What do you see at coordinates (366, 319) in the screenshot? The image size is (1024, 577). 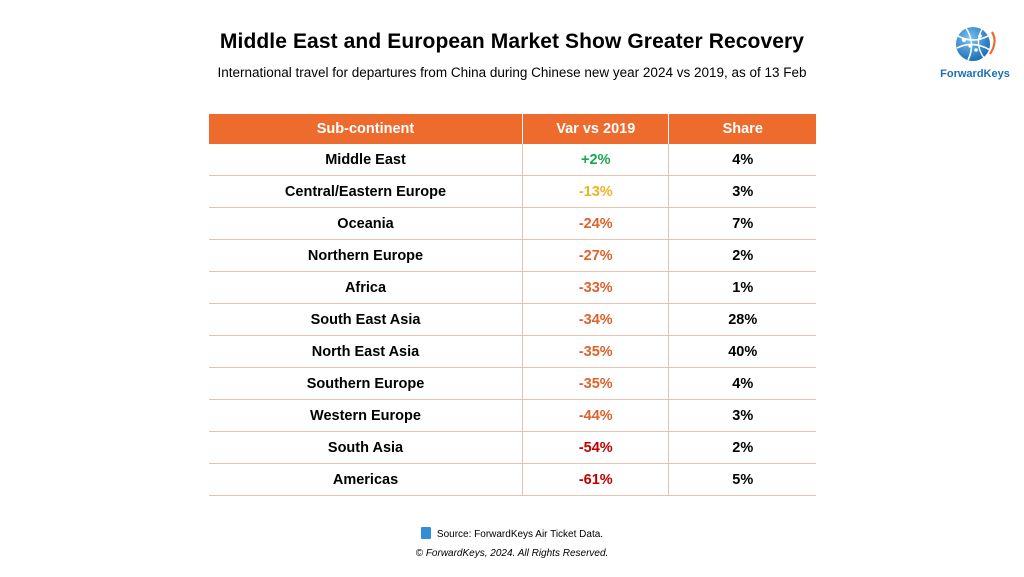 I see `region-cell: South East Asia` at bounding box center [366, 319].